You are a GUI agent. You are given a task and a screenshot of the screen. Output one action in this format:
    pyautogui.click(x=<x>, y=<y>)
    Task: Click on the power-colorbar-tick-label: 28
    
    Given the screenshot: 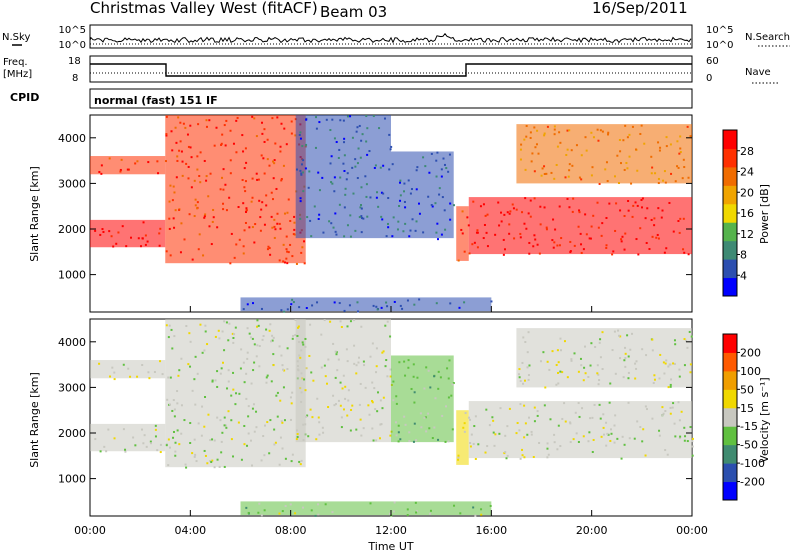 What is the action you would take?
    pyautogui.click(x=747, y=151)
    